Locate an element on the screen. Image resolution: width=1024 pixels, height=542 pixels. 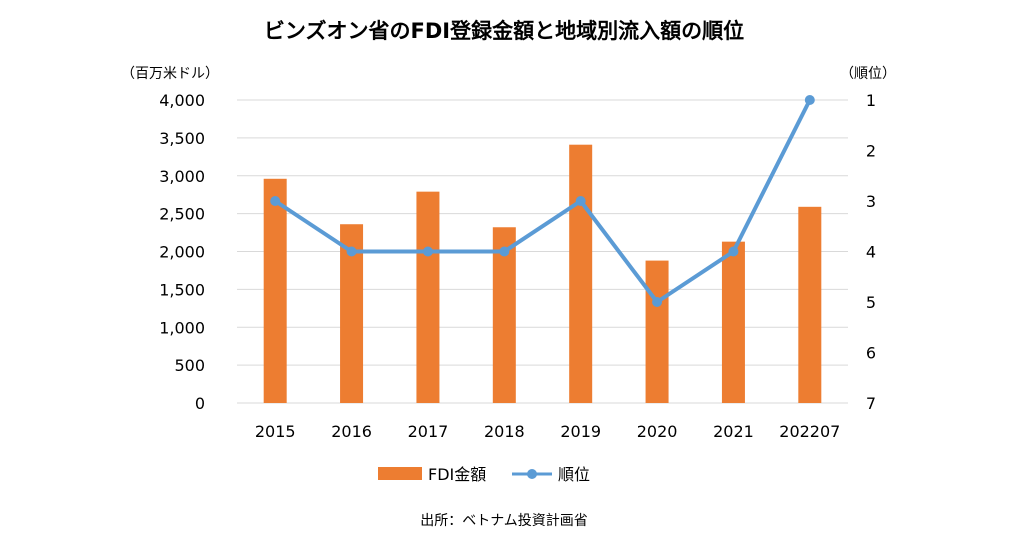
left-tick-label: 1,500 is located at coordinates (182, 289).